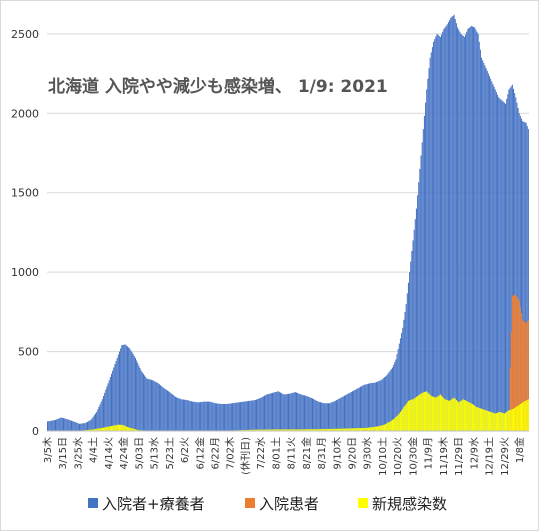 Image resolution: width=539 pixels, height=531 pixels. What do you see at coordinates (109, 453) in the screenshot?
I see `x-tick-label: 4/14火` at bounding box center [109, 453].